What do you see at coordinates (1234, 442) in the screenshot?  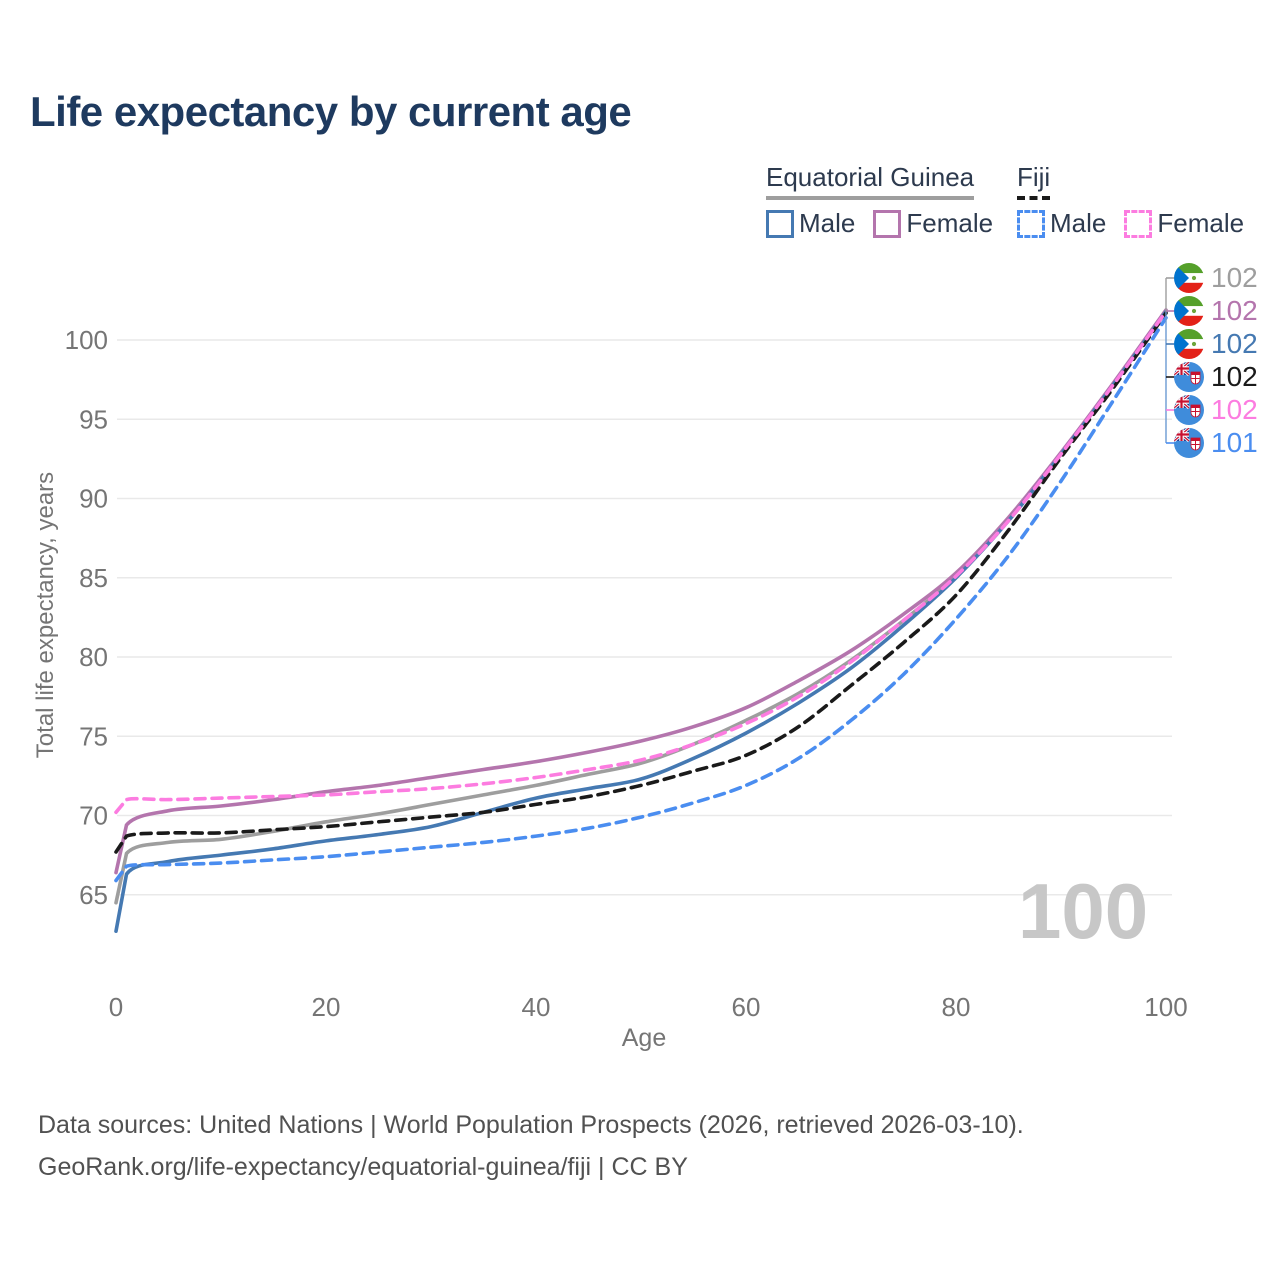 I see `end-label-value: 101` at bounding box center [1234, 442].